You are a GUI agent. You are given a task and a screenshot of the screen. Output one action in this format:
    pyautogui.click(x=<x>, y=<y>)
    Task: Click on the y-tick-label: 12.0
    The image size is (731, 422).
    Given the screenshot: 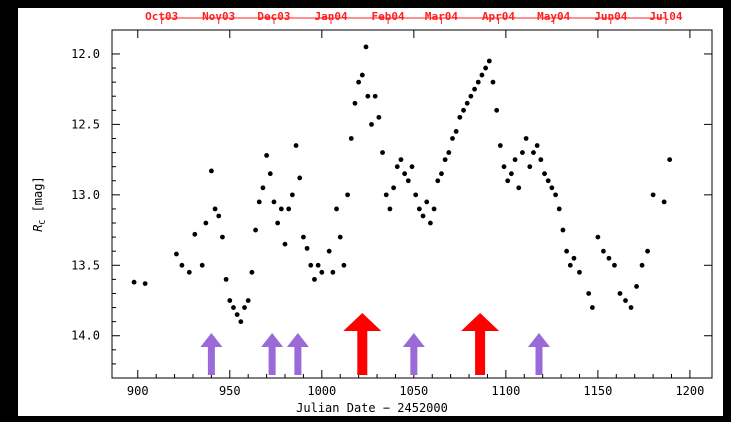 What is the action you would take?
    pyautogui.click(x=85, y=54)
    